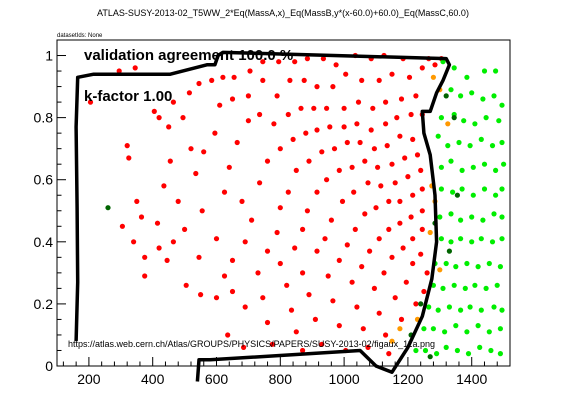 The width and height of the screenshot is (567, 407). I want to click on y-tick-label: 0.6, so click(44, 180).